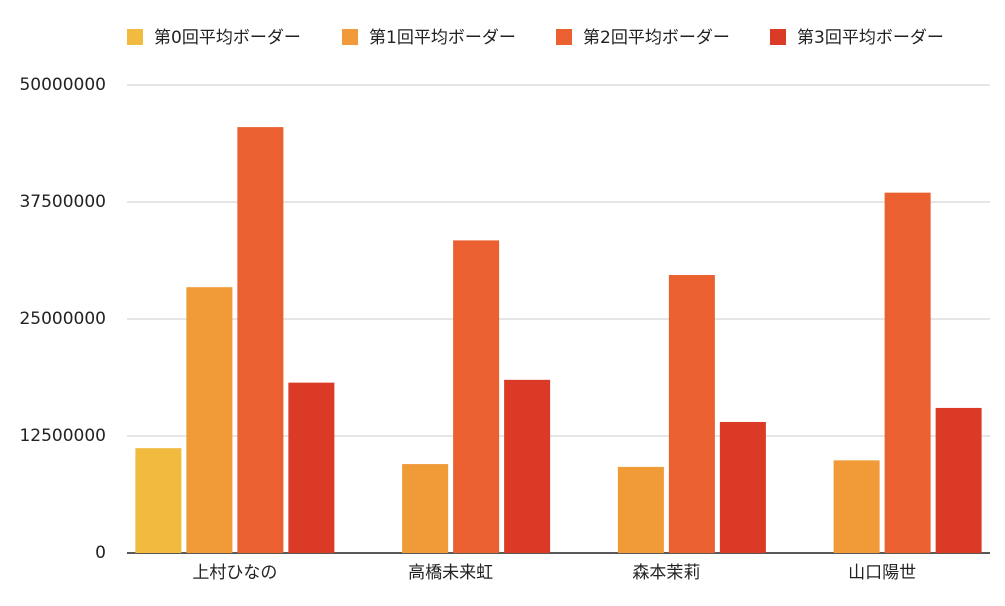  I want to click on y-tick-label: 25000000, so click(62, 319).